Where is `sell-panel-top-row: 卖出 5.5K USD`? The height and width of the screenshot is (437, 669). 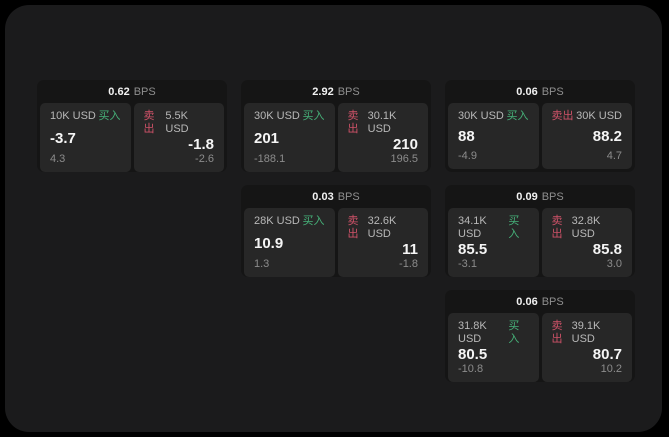
sell-panel-top-row: 卖出 5.5K USD is located at coordinates (179, 123).